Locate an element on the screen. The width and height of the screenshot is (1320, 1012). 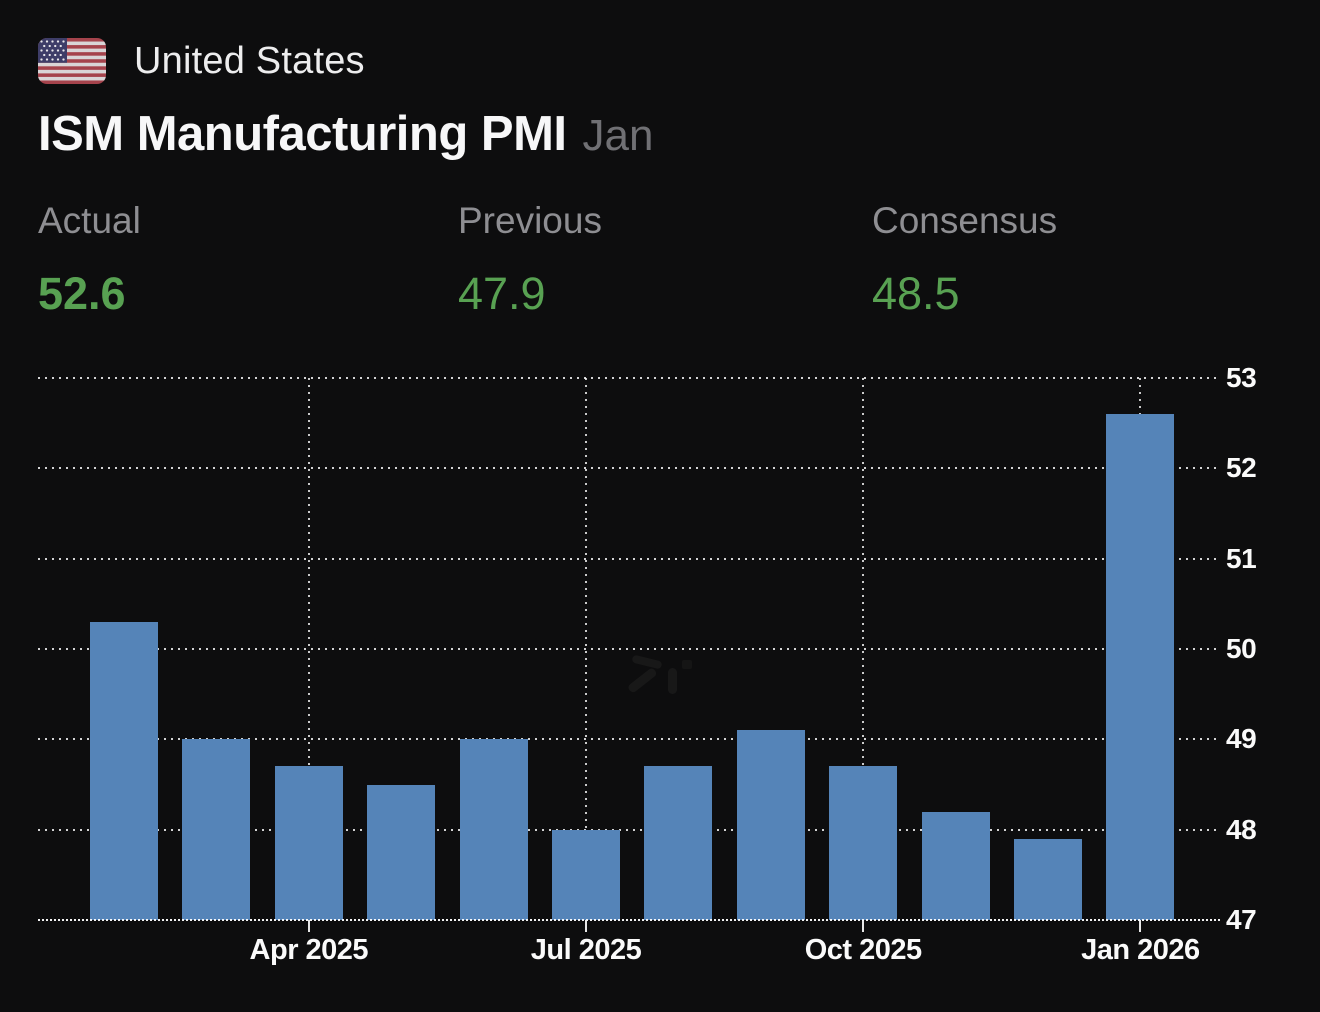
y-axis-label: 49 is located at coordinates (1241, 739).